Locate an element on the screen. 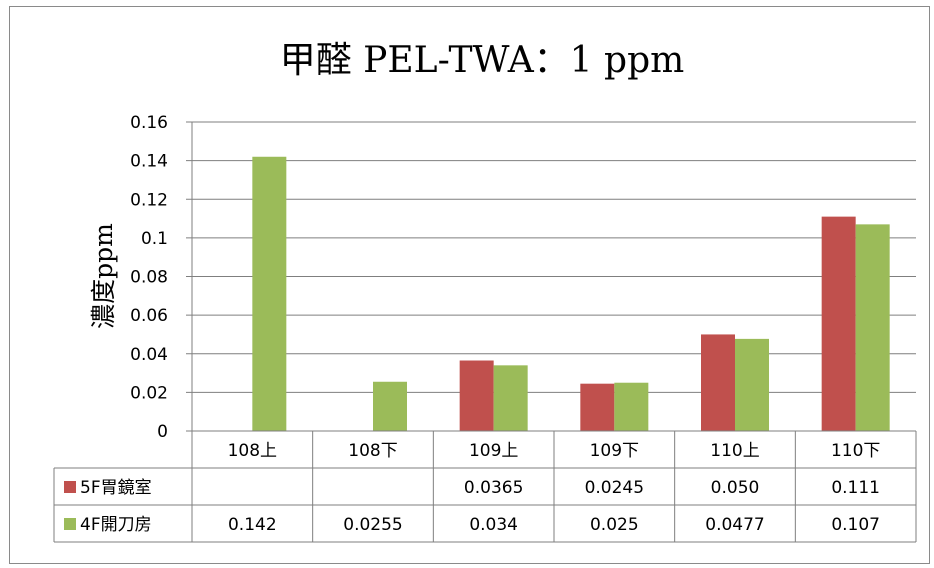 The width and height of the screenshot is (934, 568). data-cell: 0.142 is located at coordinates (252, 525).